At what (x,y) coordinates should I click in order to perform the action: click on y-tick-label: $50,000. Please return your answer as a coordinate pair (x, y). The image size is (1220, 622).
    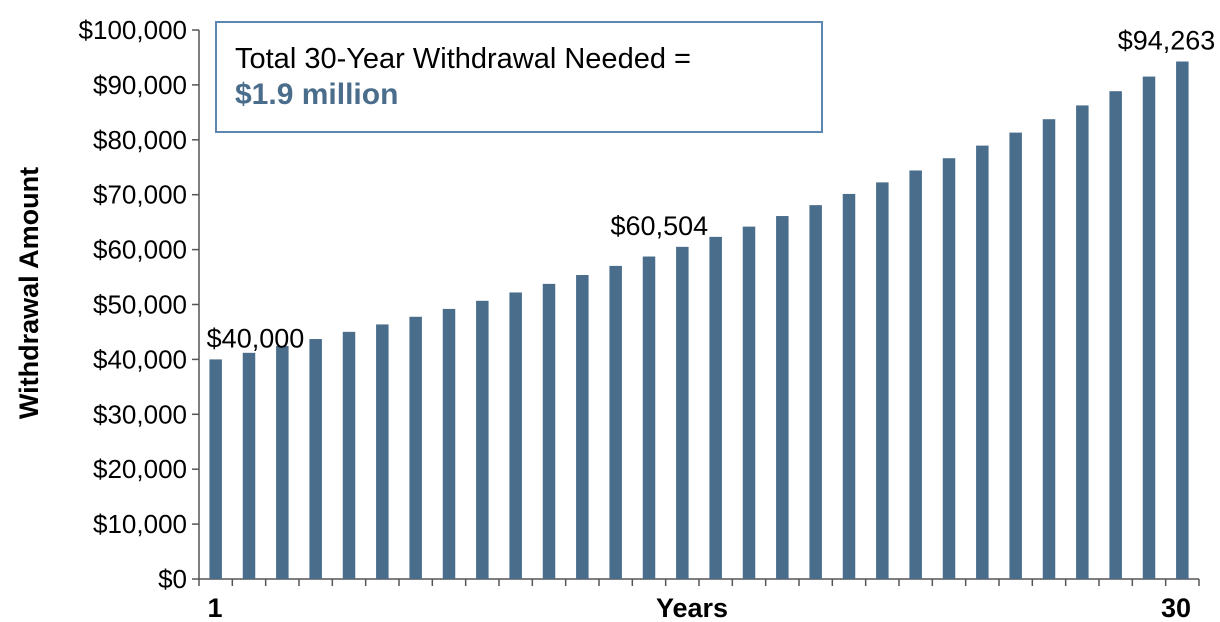
    Looking at the image, I should click on (140, 305).